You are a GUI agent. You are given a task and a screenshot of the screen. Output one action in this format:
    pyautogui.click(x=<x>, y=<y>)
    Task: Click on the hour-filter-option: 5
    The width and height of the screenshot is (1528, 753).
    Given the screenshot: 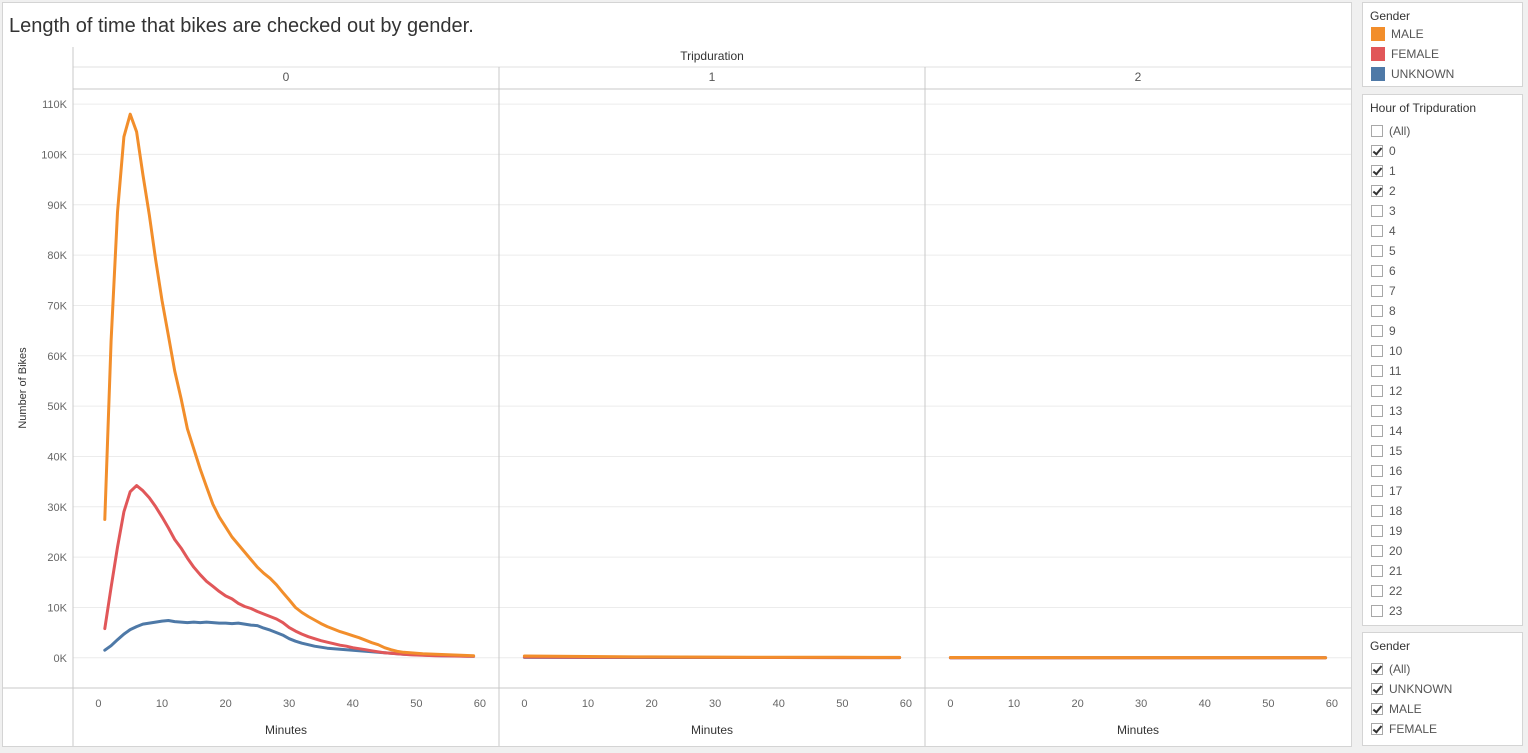 What is the action you would take?
    pyautogui.click(x=1383, y=251)
    